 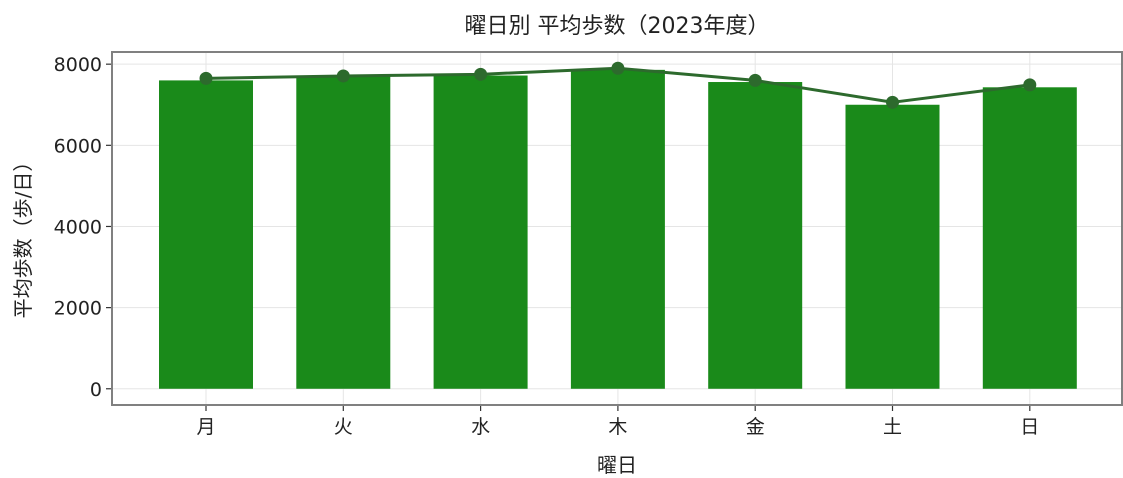 I want to click on x-tick-label: 木, so click(x=617, y=427).